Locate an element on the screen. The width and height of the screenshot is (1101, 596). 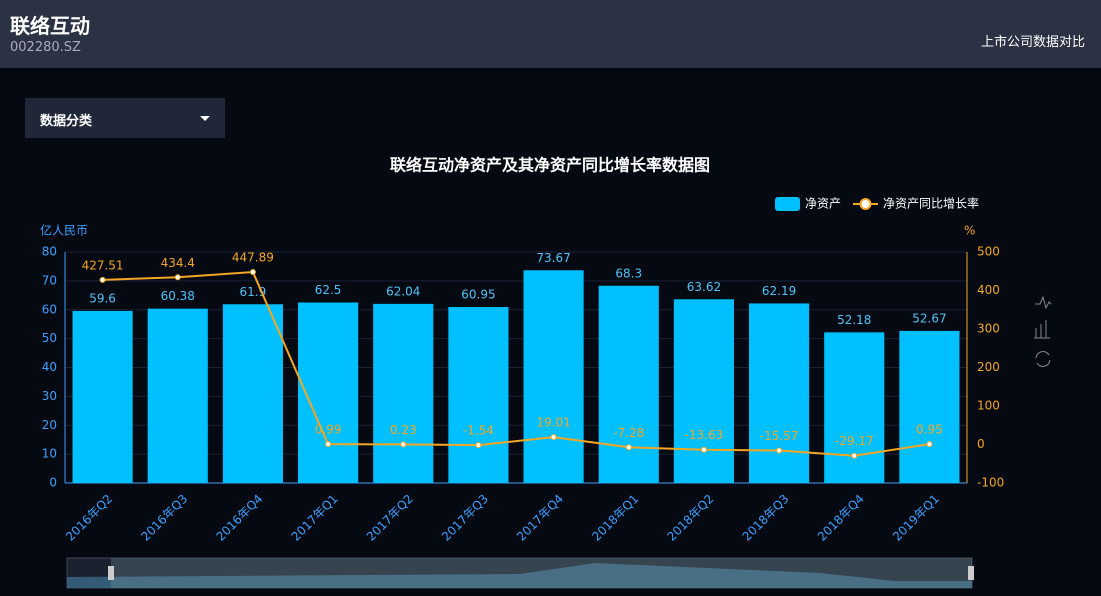
toolbox is located at coordinates (1043, 331).